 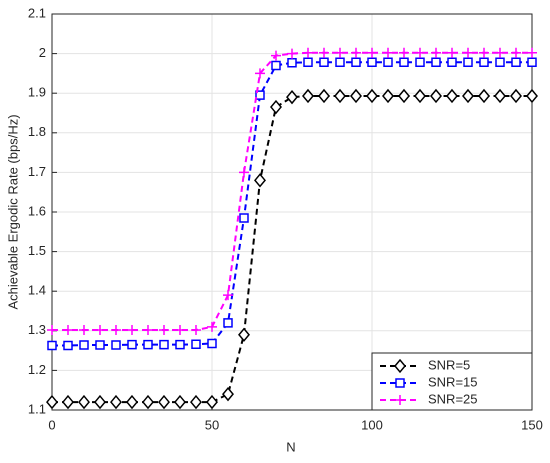 What do you see at coordinates (37, 131) in the screenshot?
I see `y-tick-label: 1.8` at bounding box center [37, 131].